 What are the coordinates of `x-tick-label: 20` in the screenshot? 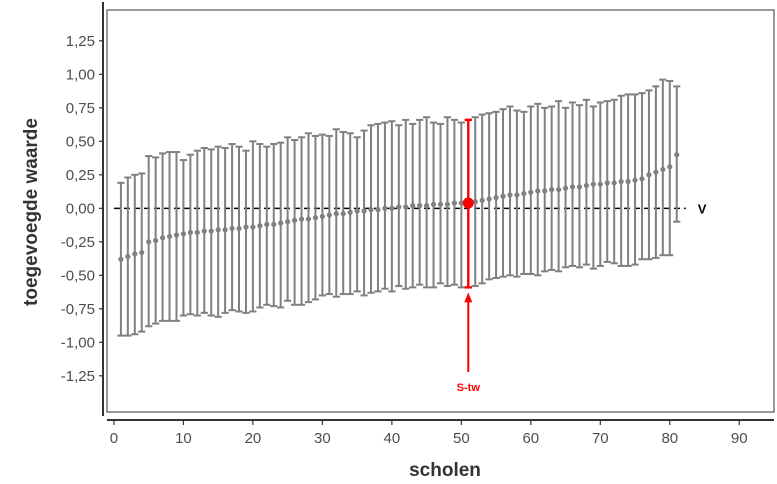 It's located at (253, 438).